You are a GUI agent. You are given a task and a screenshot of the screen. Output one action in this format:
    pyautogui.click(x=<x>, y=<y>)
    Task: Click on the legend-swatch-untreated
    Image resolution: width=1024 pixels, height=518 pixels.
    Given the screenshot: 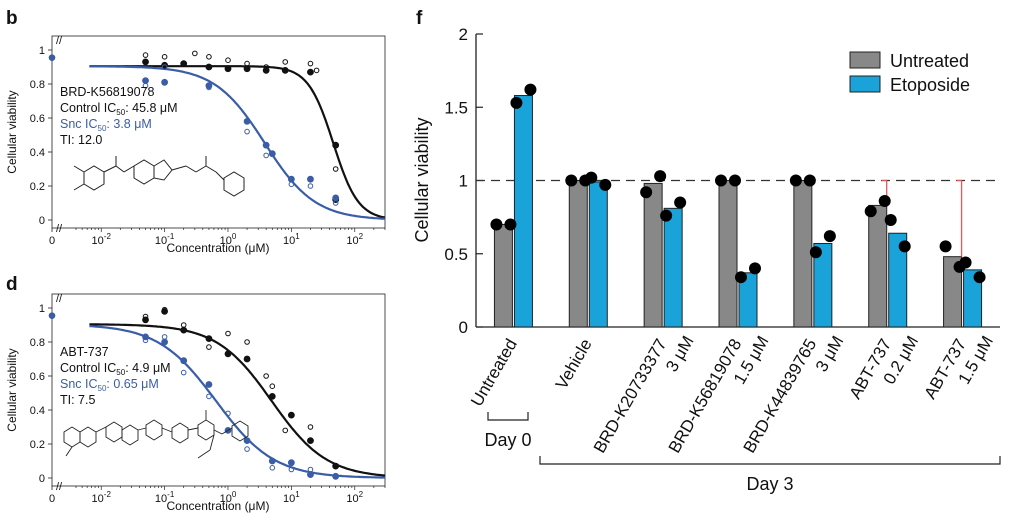 What is the action you would take?
    pyautogui.click(x=865, y=60)
    